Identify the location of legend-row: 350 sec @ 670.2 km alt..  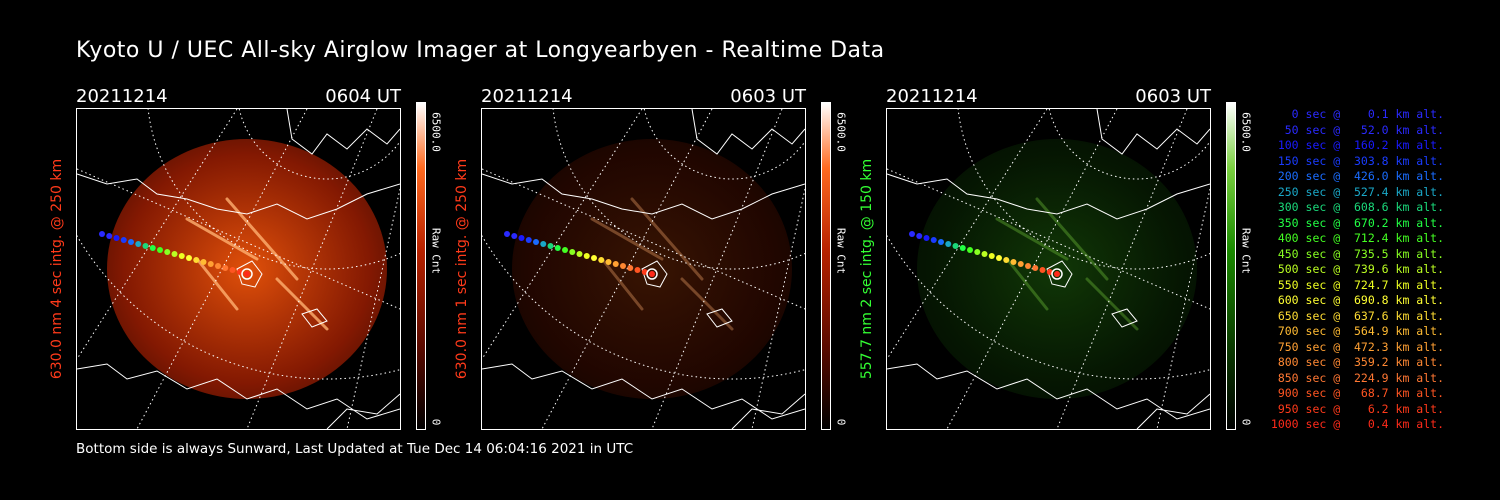
(1357, 222).